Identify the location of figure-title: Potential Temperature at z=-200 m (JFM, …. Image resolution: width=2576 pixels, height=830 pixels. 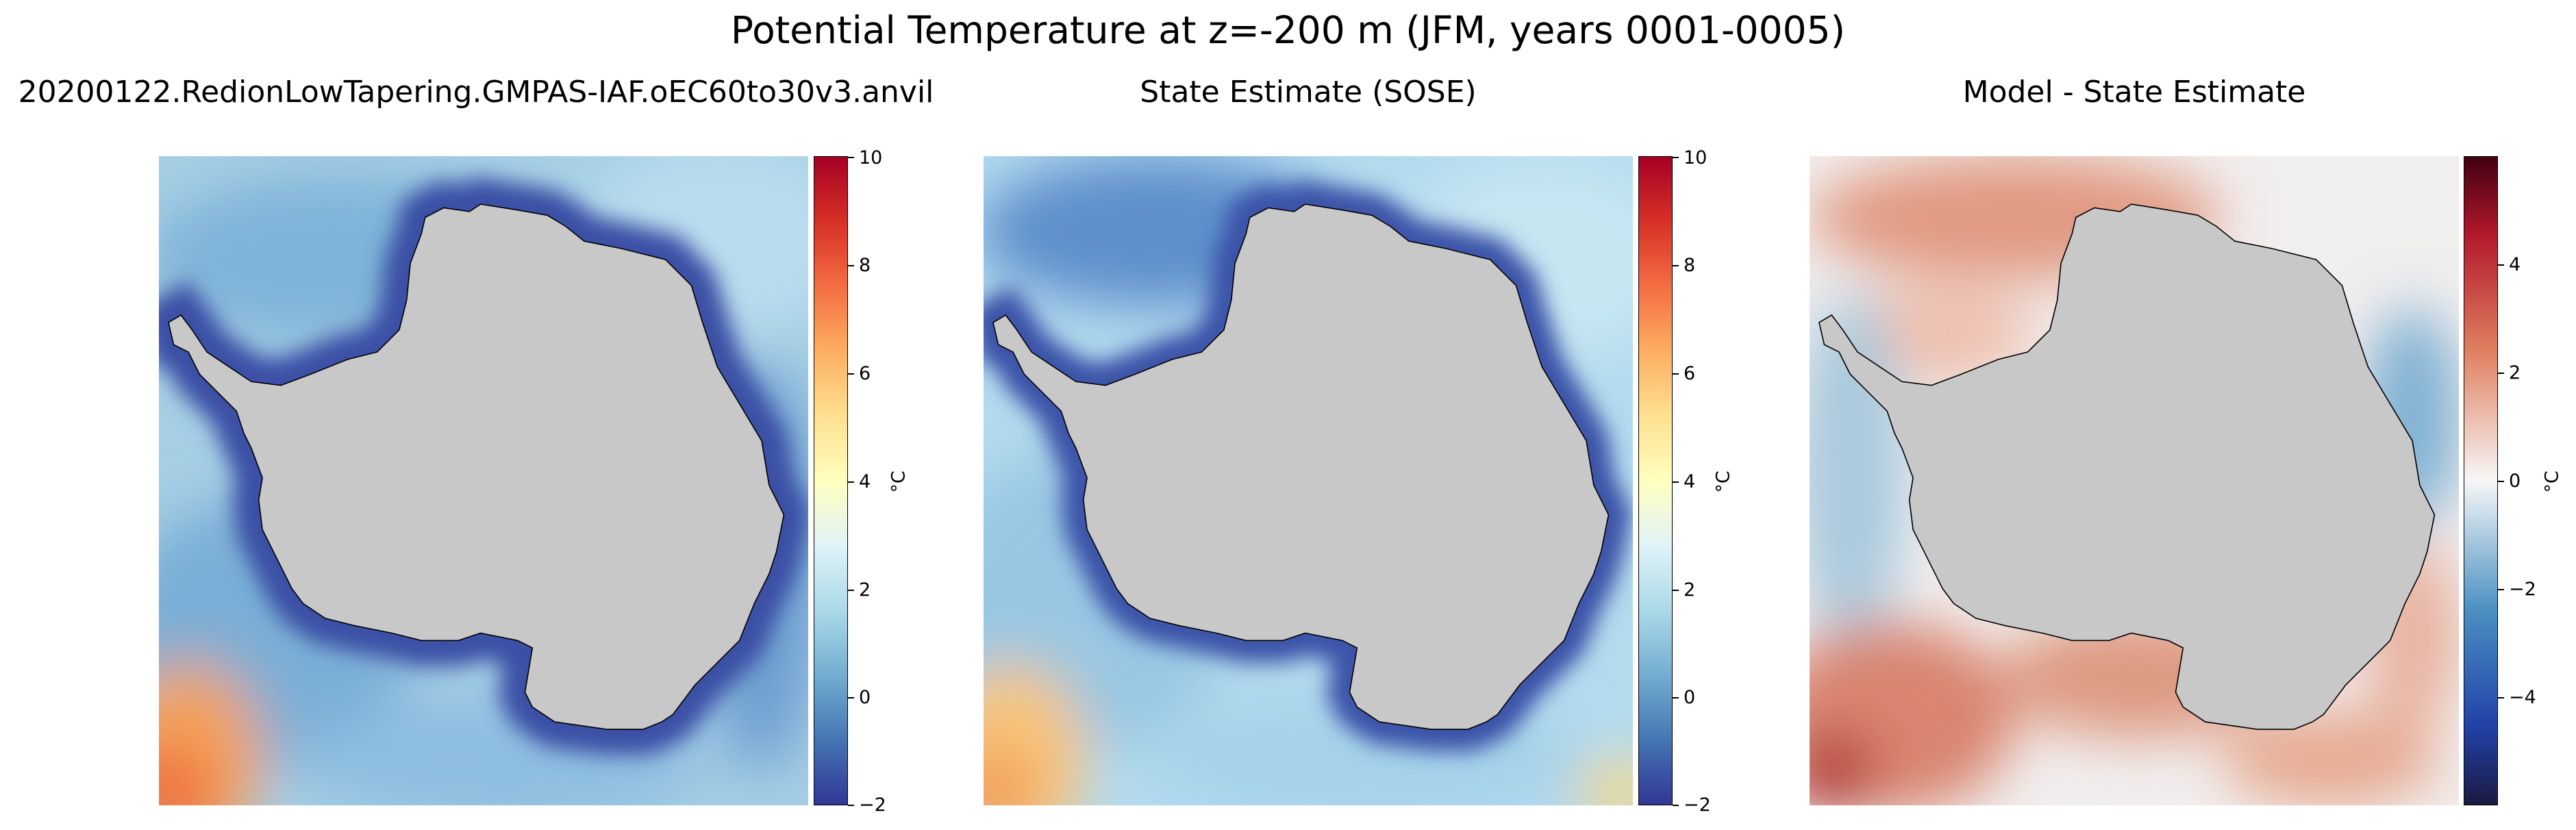
(1288, 30).